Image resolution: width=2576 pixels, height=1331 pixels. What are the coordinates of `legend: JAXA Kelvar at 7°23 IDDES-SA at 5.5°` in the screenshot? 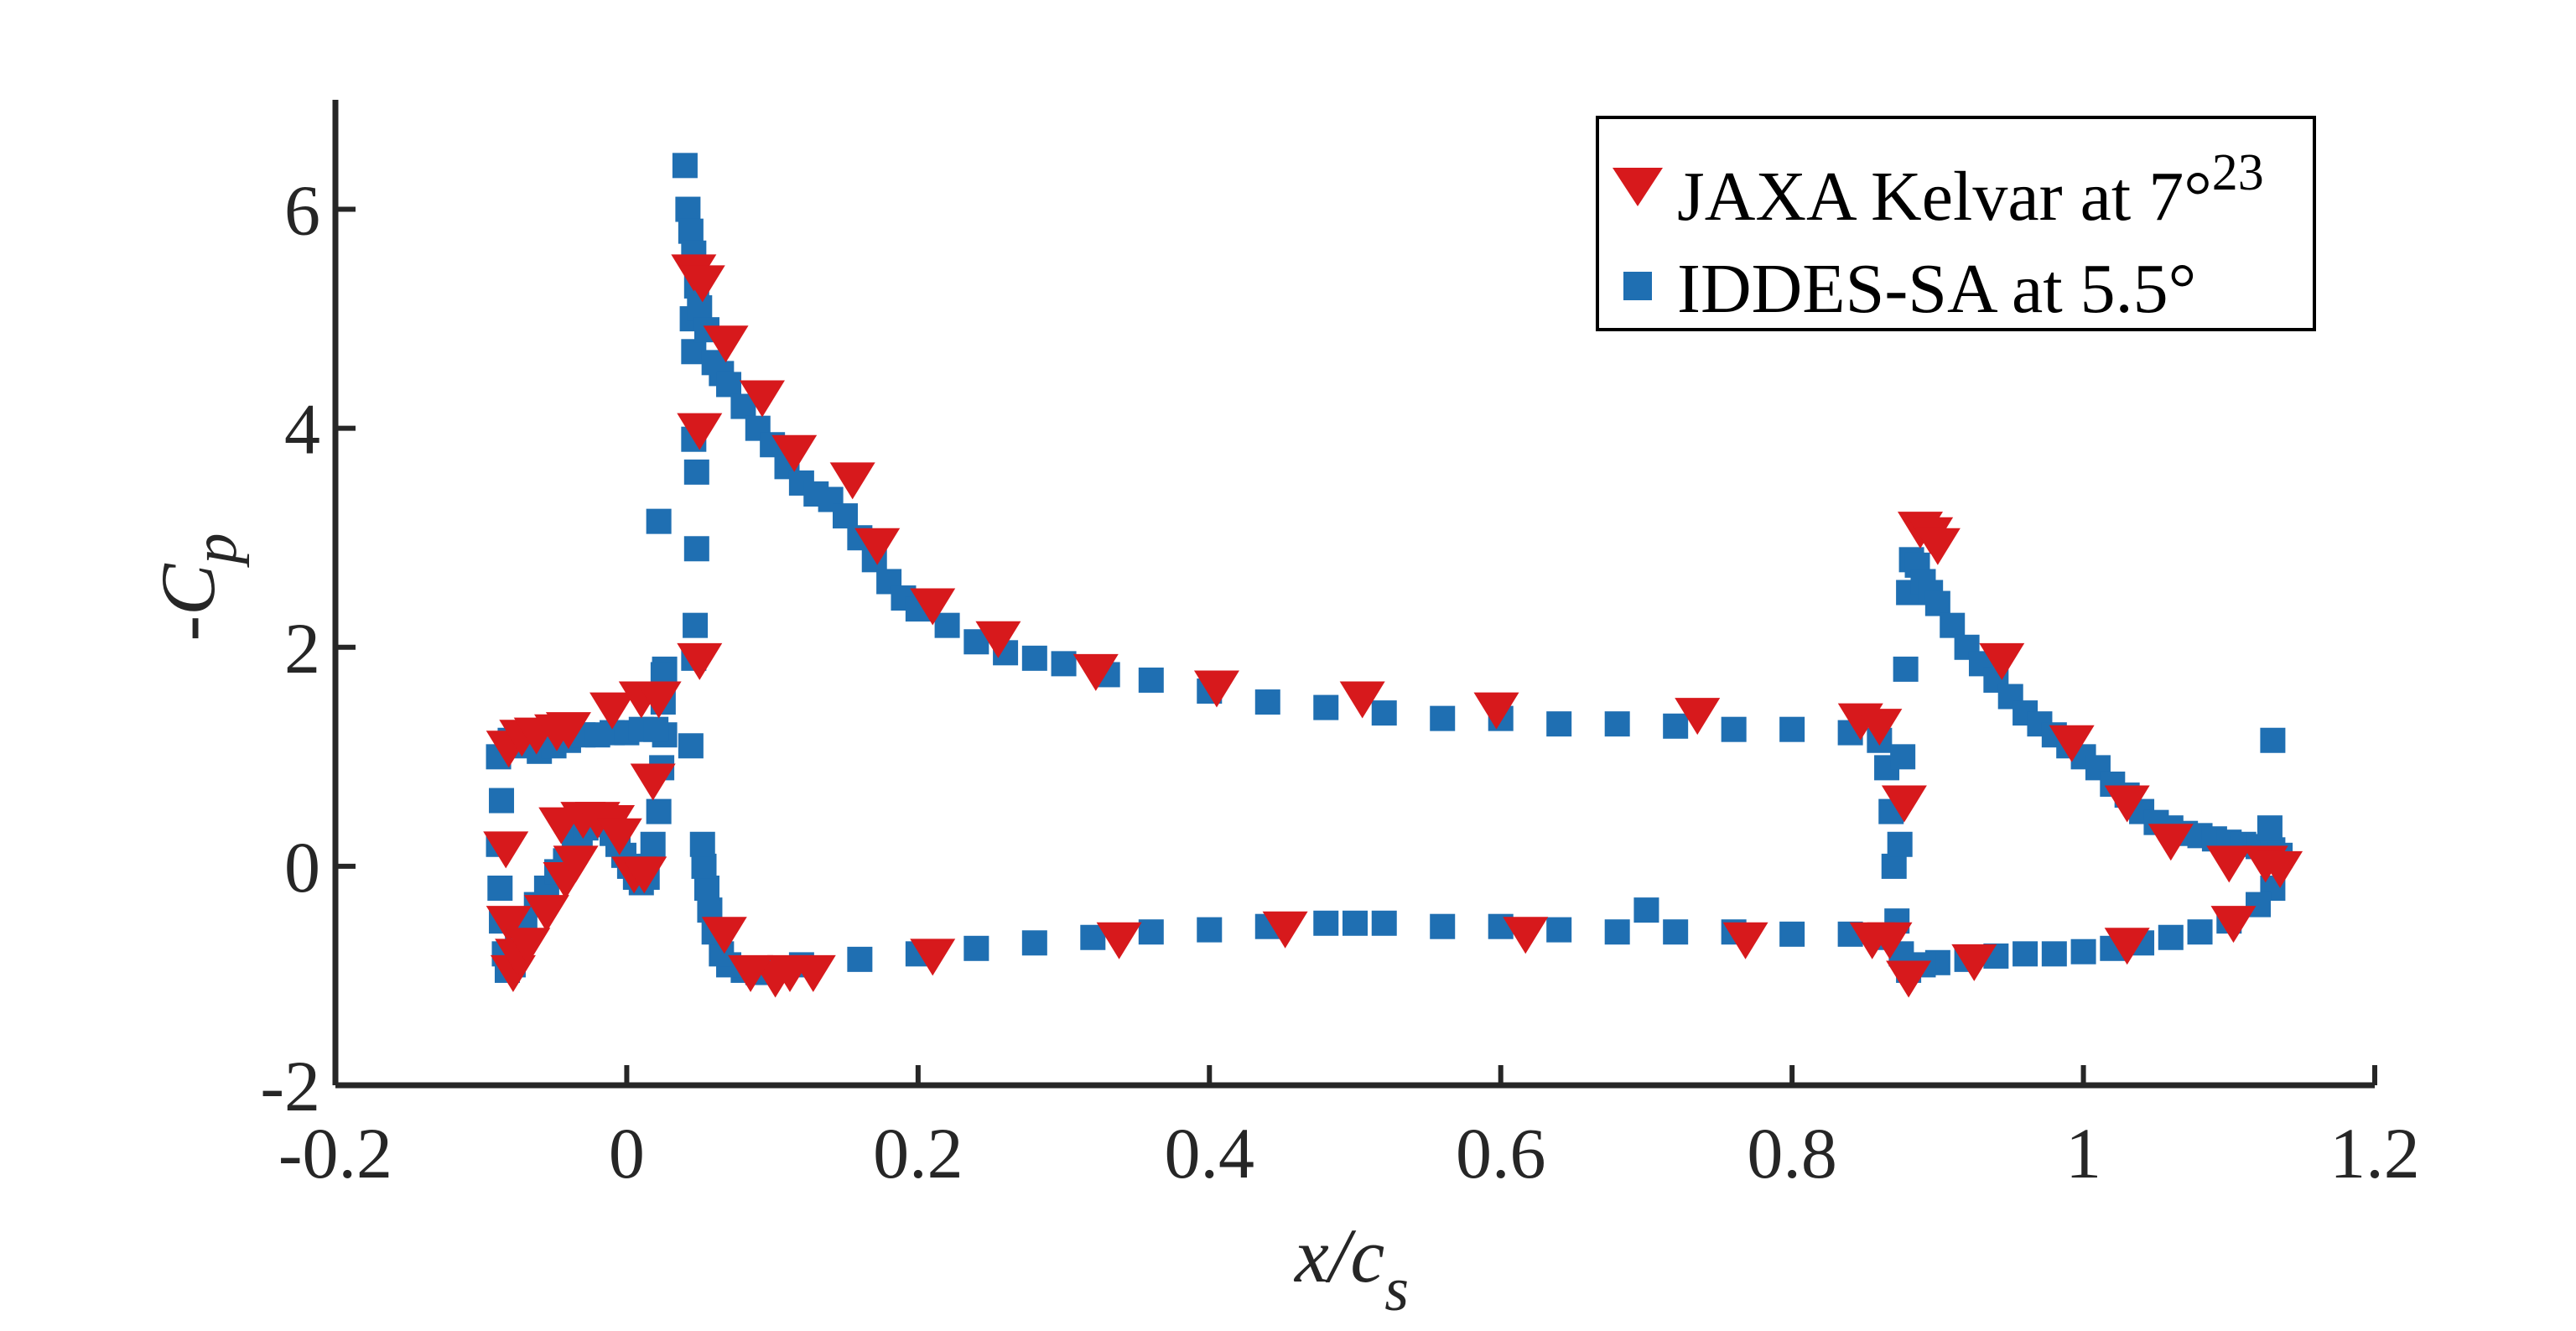 It's located at (1956, 224).